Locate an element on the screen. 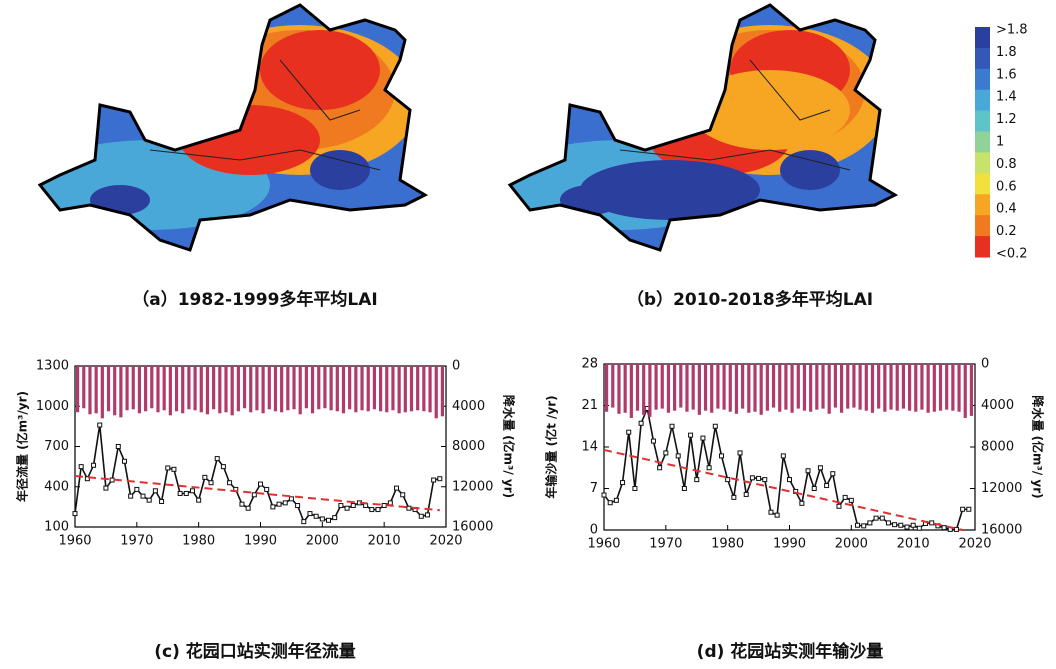  y-tick-label: 7 is located at coordinates (594, 488).